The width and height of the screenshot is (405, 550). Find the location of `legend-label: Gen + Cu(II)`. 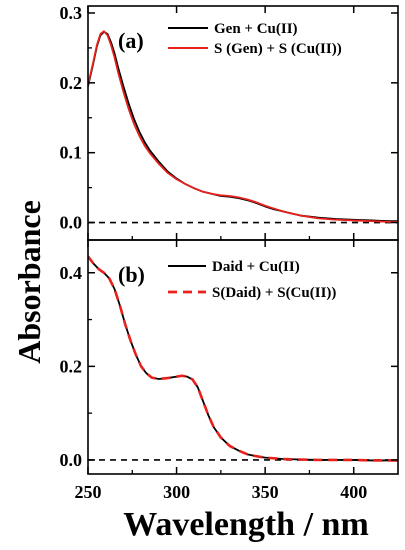

legend-label: Gen + Cu(II) is located at coordinates (256, 29).